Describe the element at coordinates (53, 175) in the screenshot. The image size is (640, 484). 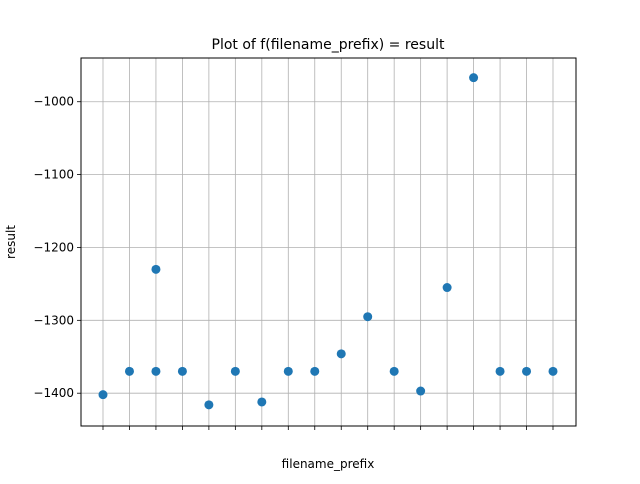
I see `y-tick-label: −1100` at that location.